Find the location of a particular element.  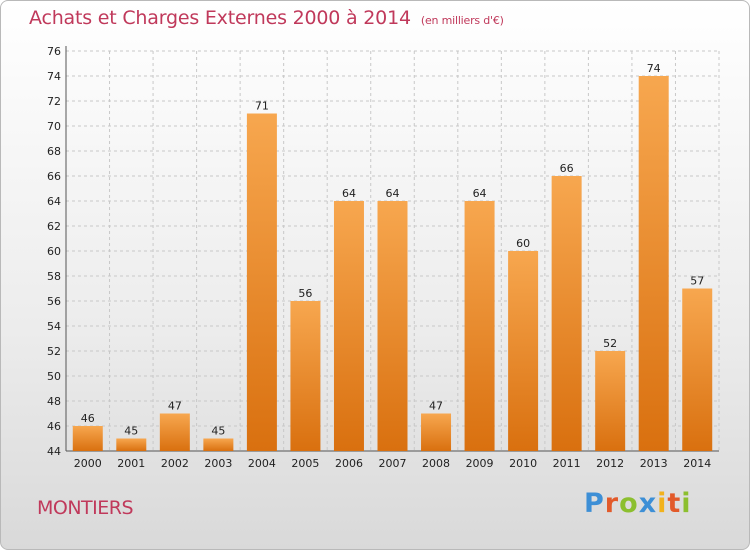

x-tick-label: 2012 is located at coordinates (610, 463).